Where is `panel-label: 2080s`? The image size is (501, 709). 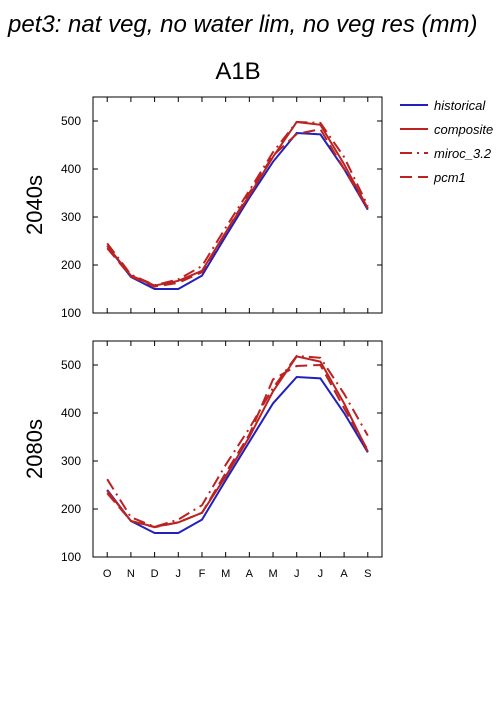
panel-label: 2080s is located at coordinates (34, 449).